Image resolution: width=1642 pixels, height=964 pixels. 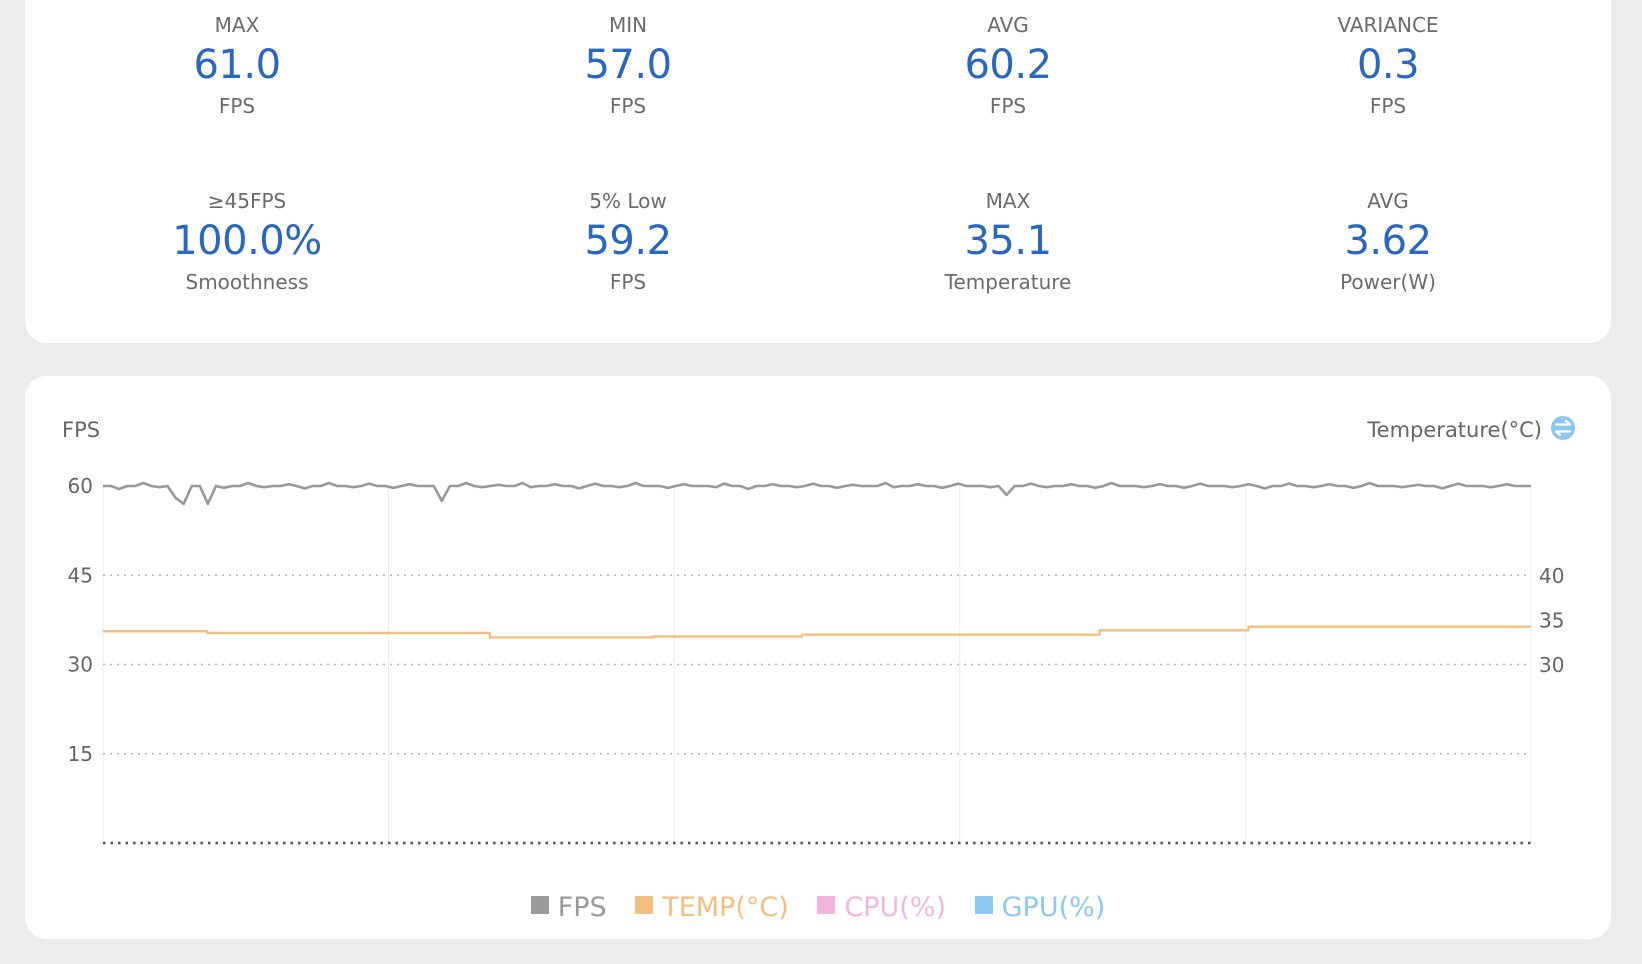 I want to click on stat-min-fps: MIN 57.0 FPS, so click(x=628, y=65).